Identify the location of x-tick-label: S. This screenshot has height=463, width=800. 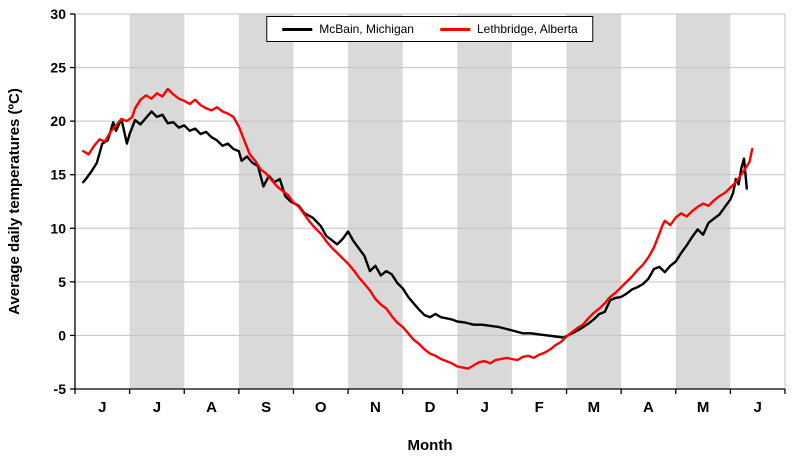
(266, 407).